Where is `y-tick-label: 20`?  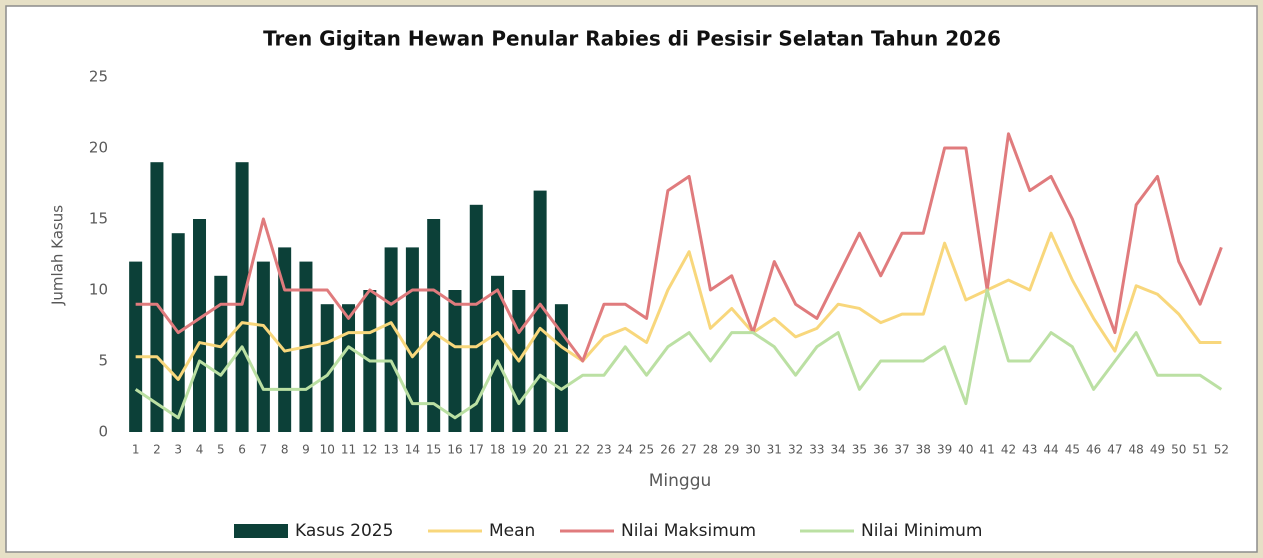 y-tick-label: 20 is located at coordinates (98, 148).